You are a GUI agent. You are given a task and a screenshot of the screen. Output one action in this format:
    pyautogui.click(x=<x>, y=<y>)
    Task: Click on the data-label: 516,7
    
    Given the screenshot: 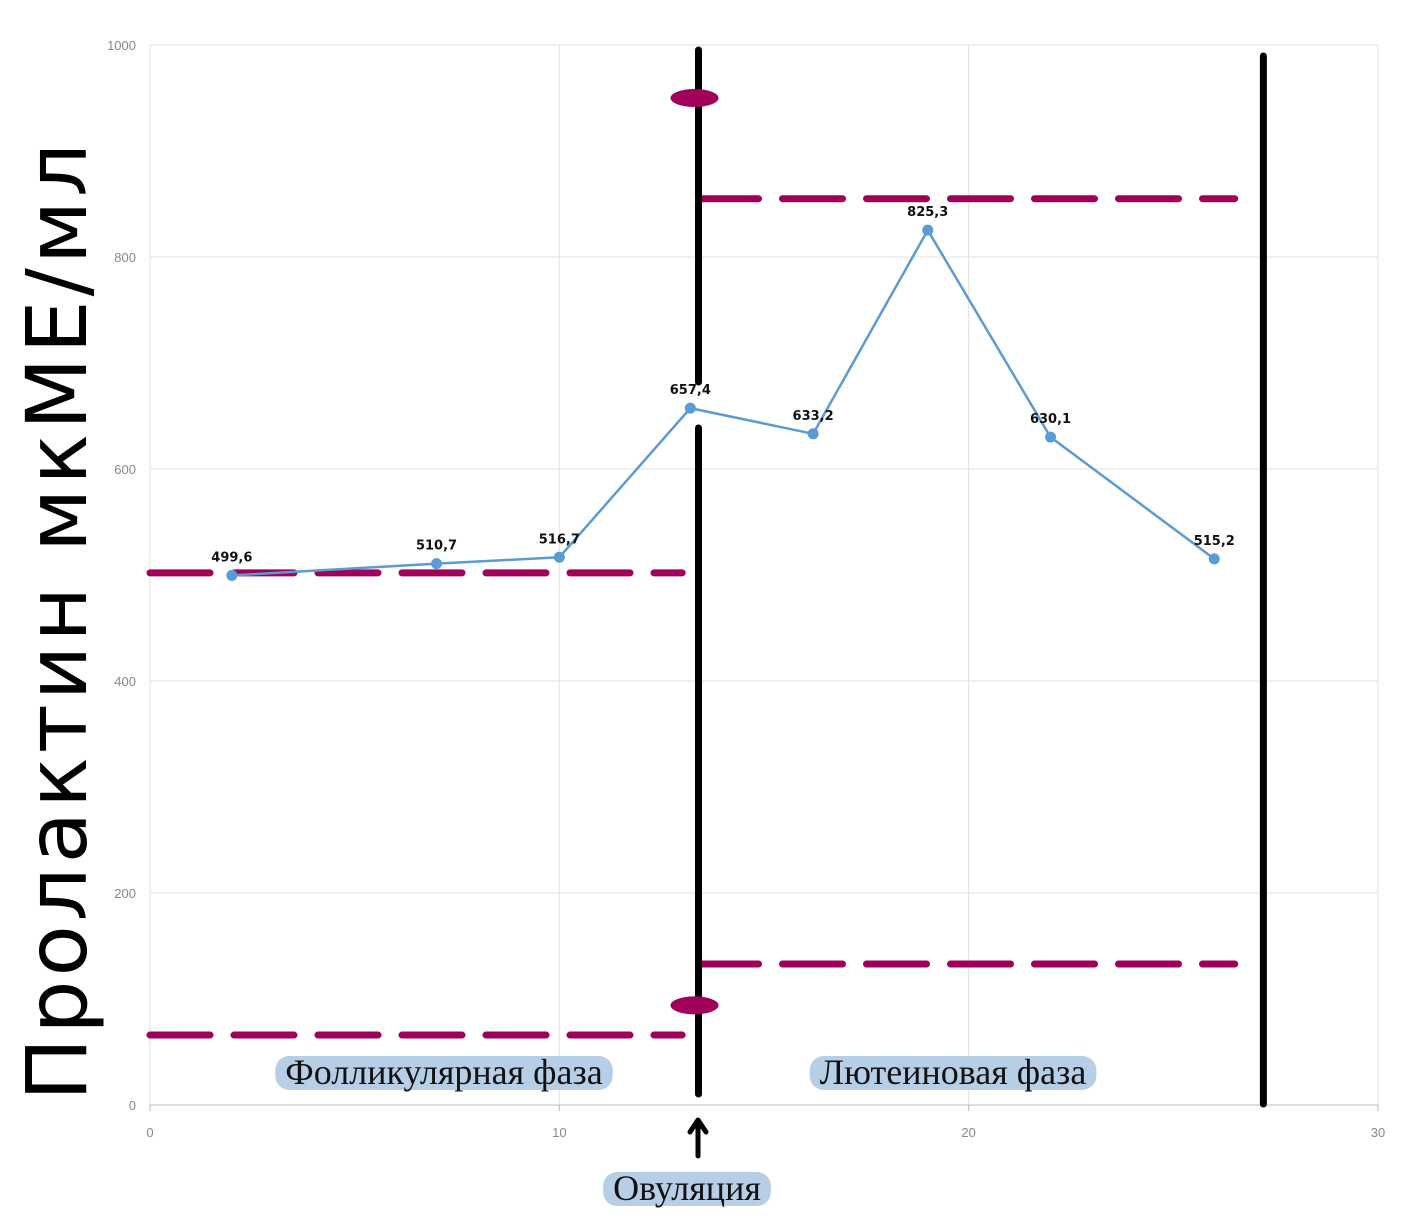 What is the action you would take?
    pyautogui.click(x=559, y=539)
    